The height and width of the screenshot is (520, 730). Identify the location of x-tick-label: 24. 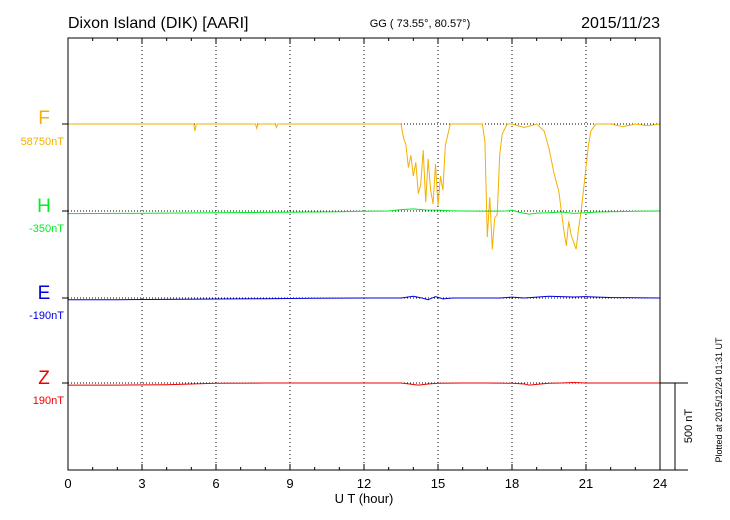
(660, 483).